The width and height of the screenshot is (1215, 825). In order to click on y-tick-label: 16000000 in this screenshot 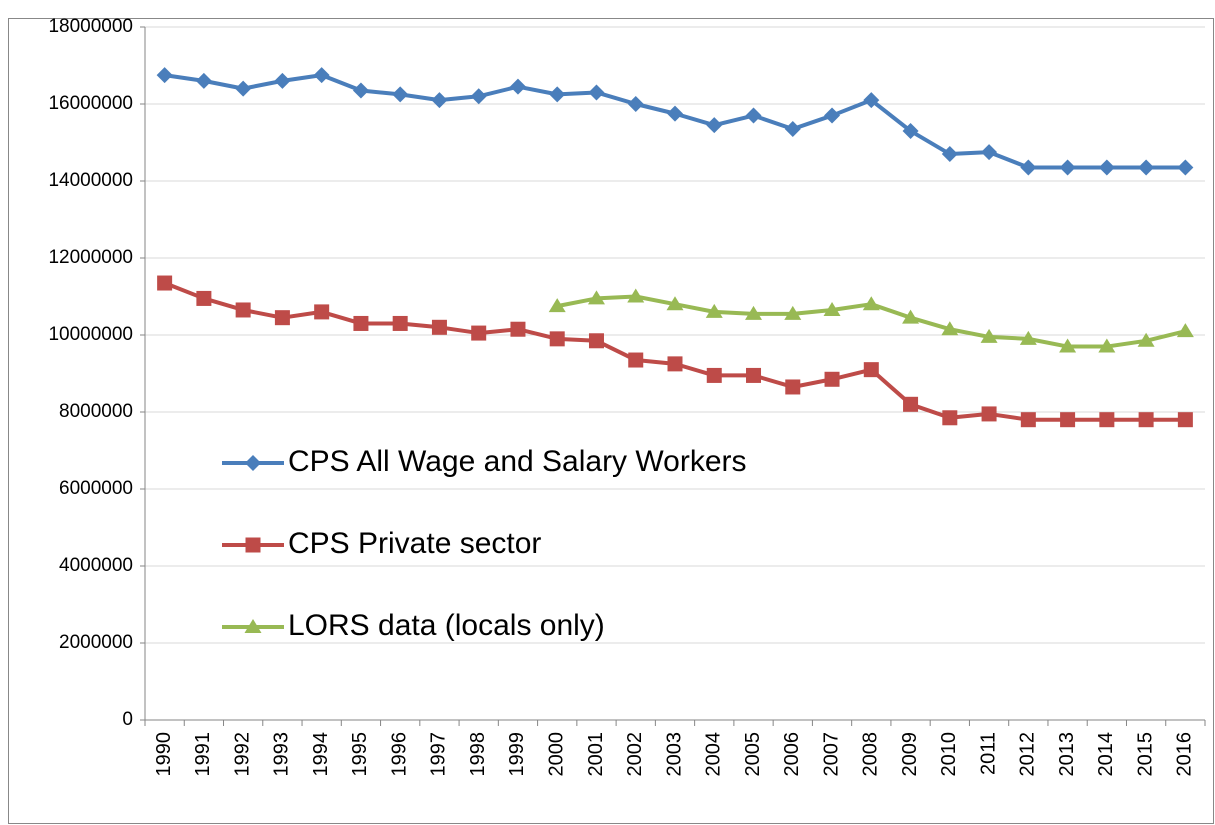, I will do `click(90, 103)`.